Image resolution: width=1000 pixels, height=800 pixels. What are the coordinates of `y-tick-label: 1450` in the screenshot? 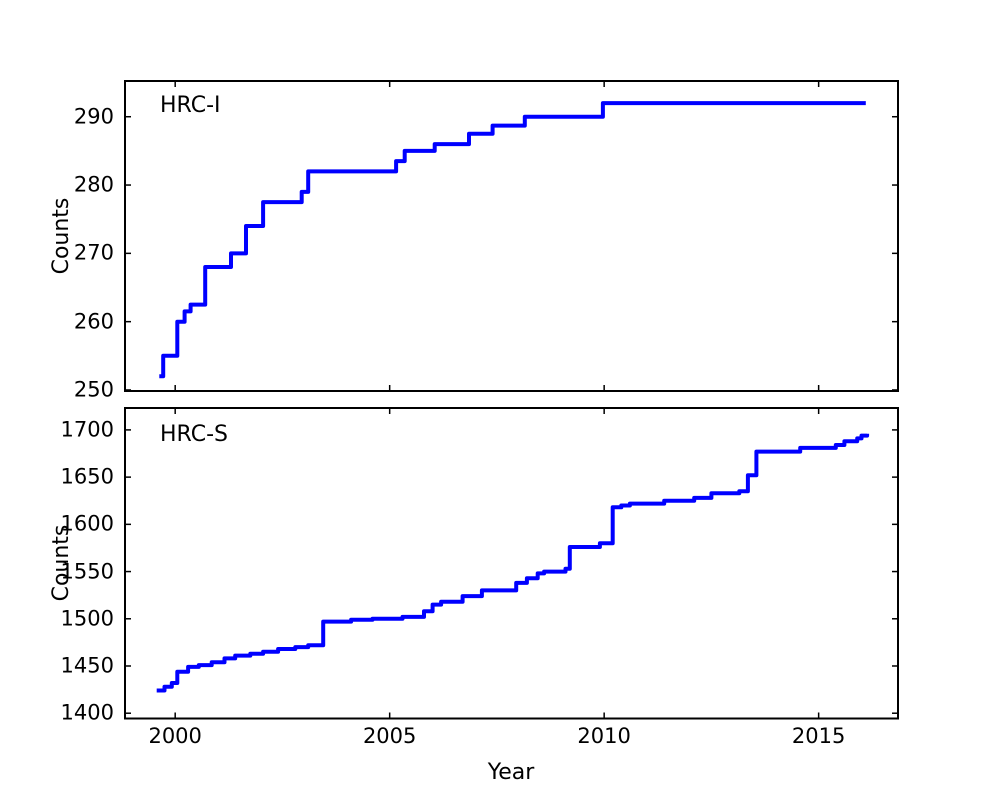 It's located at (87, 665).